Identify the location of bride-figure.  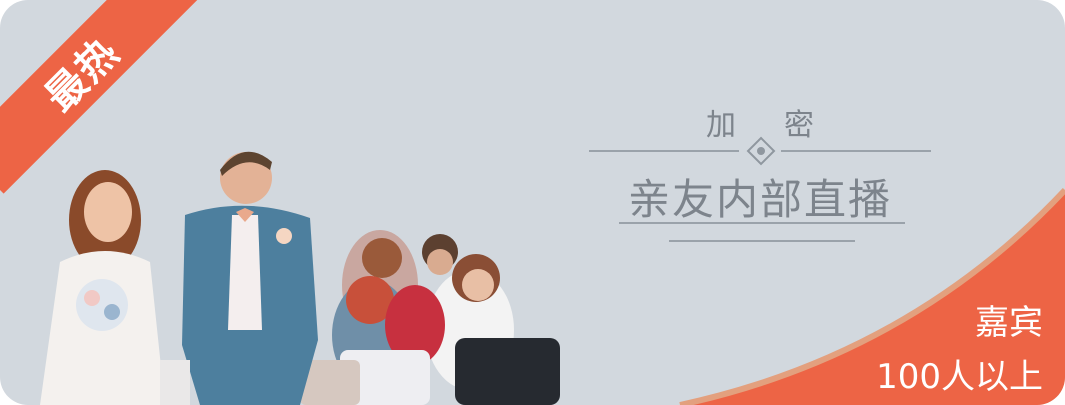
(102, 287).